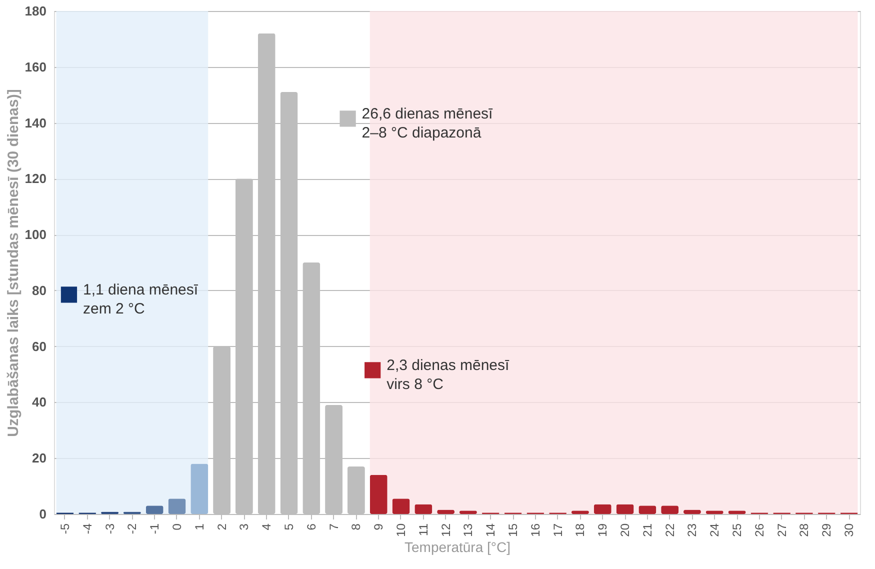  I want to click on x-tick-label: 12, so click(445, 530).